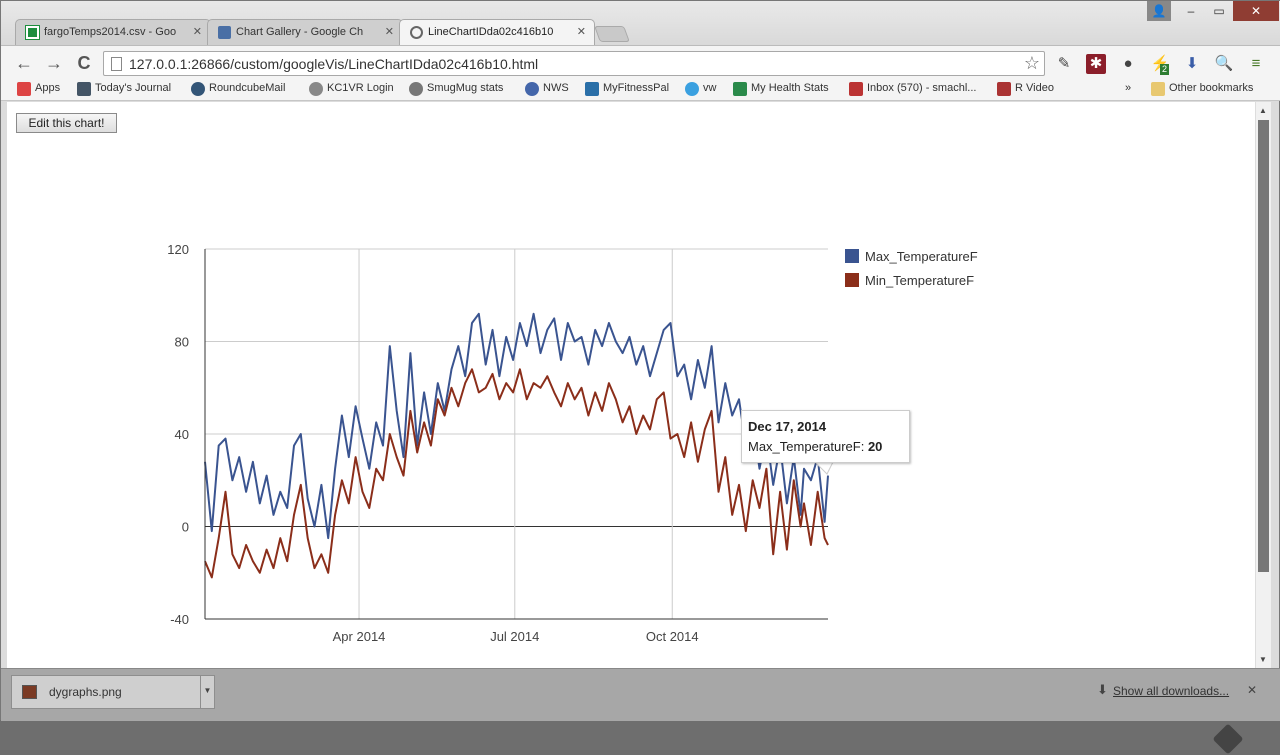 The image size is (1280, 755). I want to click on bookmark-roundcube: RoundcubeMail, so click(238, 89).